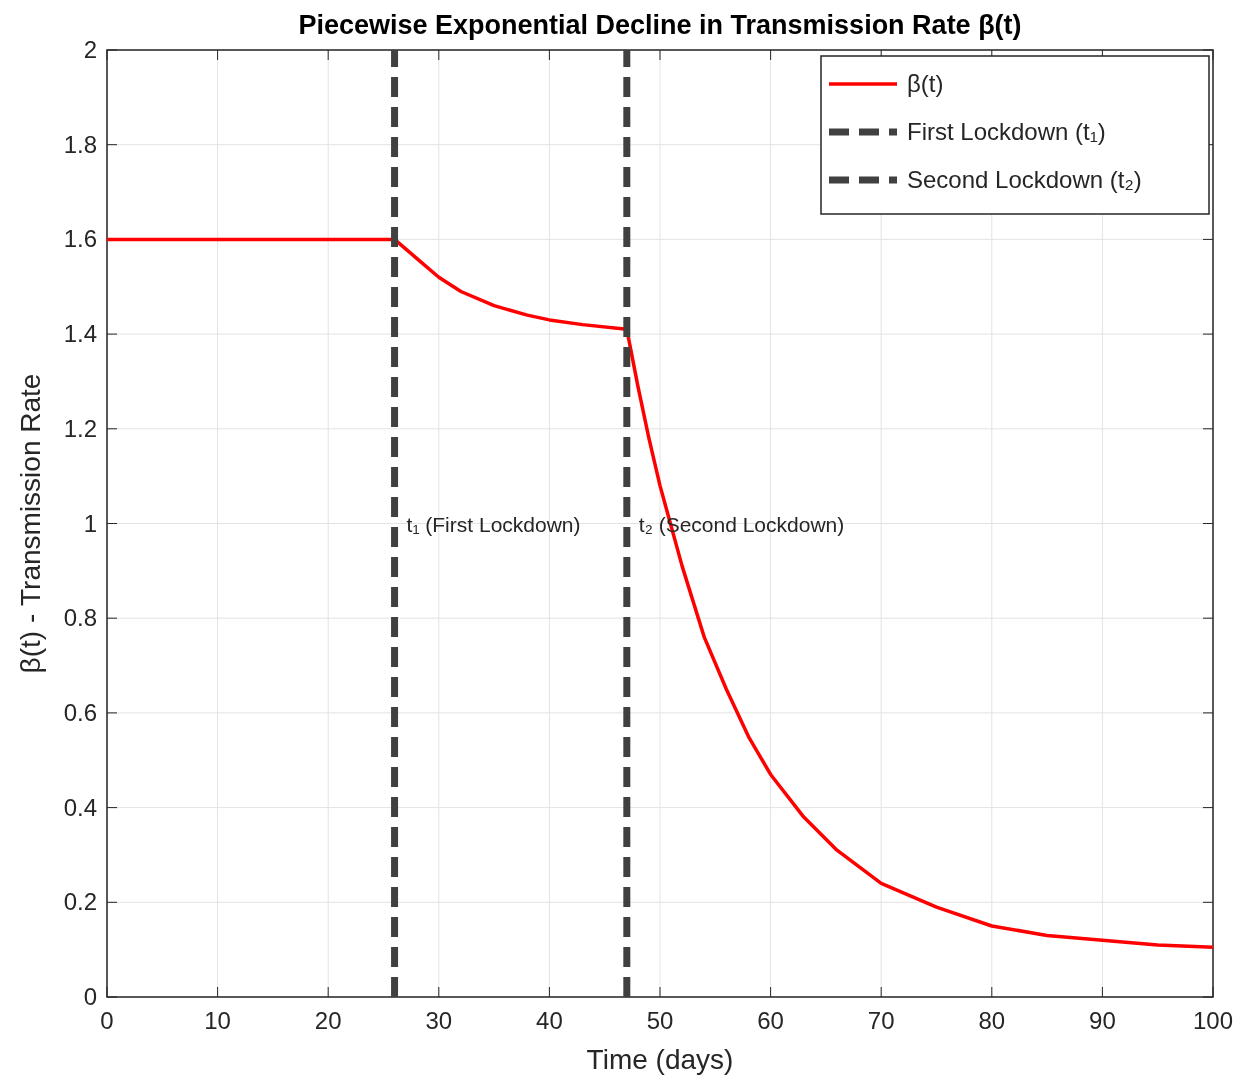  I want to click on y-tick-label: 1.2, so click(80, 428).